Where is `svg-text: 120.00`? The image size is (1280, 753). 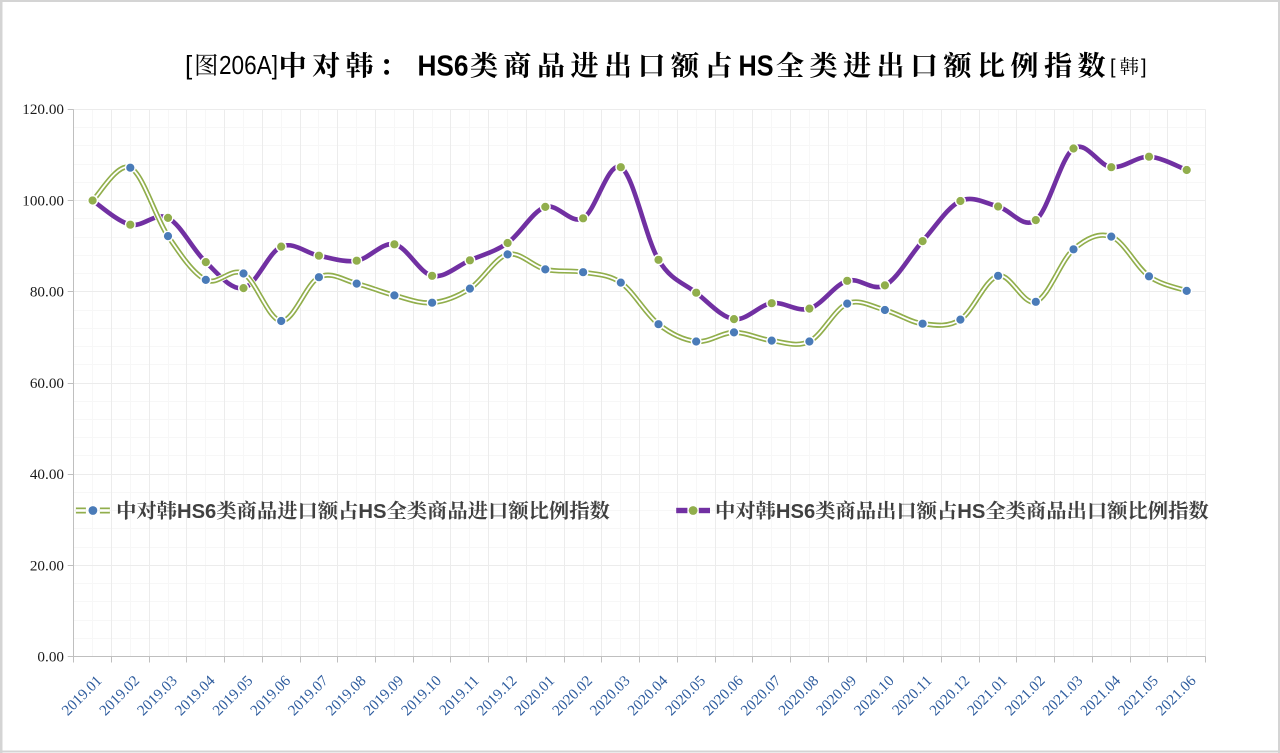 svg-text: 120.00 is located at coordinates (43, 109).